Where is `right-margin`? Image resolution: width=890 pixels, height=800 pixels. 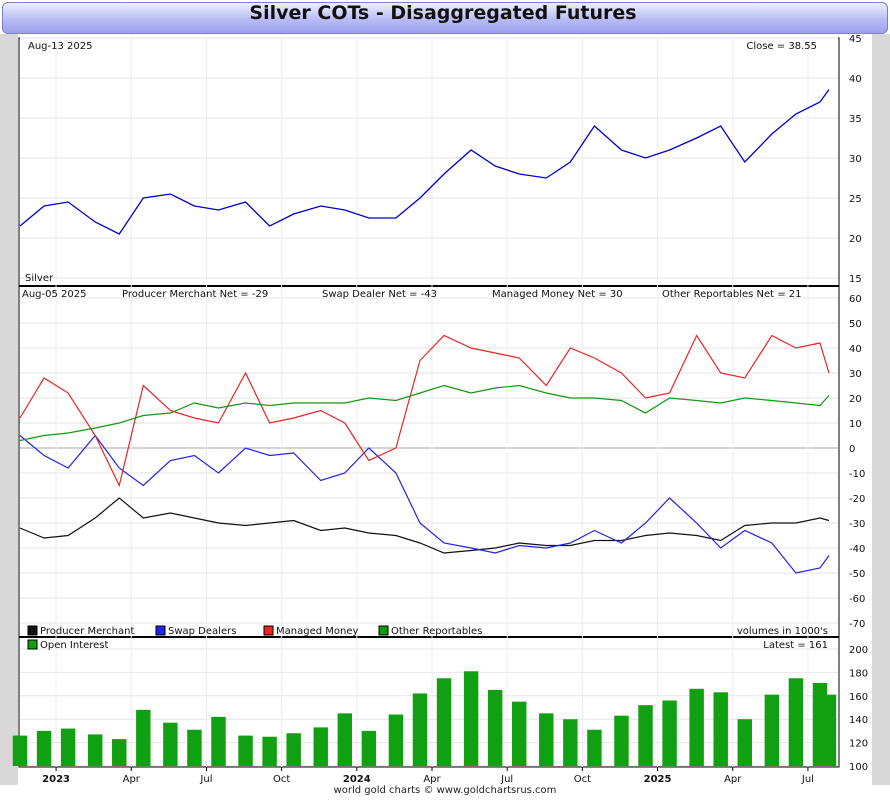 right-margin is located at coordinates (881, 409).